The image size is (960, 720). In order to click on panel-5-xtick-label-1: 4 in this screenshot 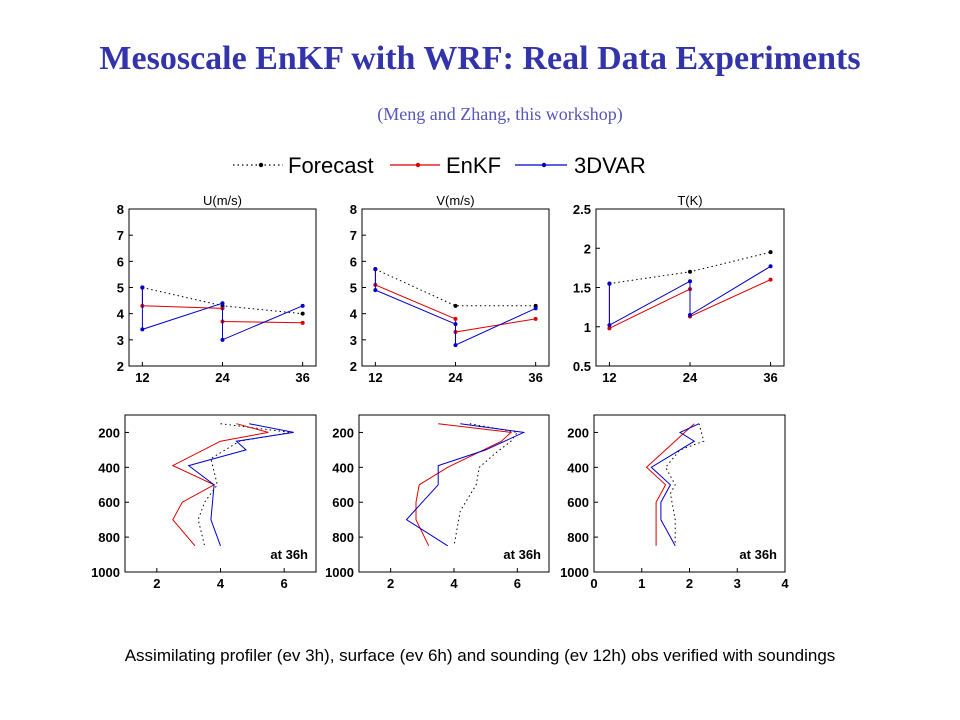, I will do `click(454, 583)`.